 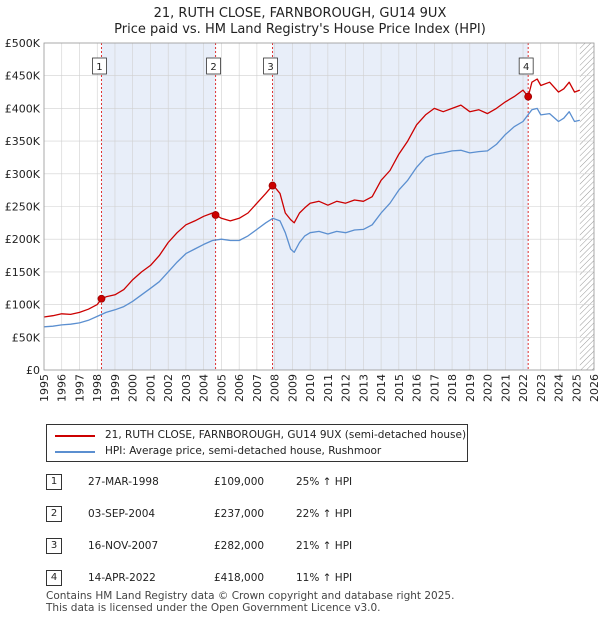 What do you see at coordinates (275, 388) in the screenshot?
I see `x-tick-label: 2008` at bounding box center [275, 388].